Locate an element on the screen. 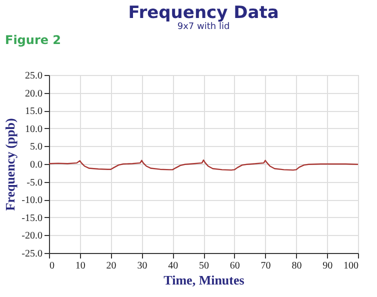  x-tick-label: 20 is located at coordinates (111, 266).